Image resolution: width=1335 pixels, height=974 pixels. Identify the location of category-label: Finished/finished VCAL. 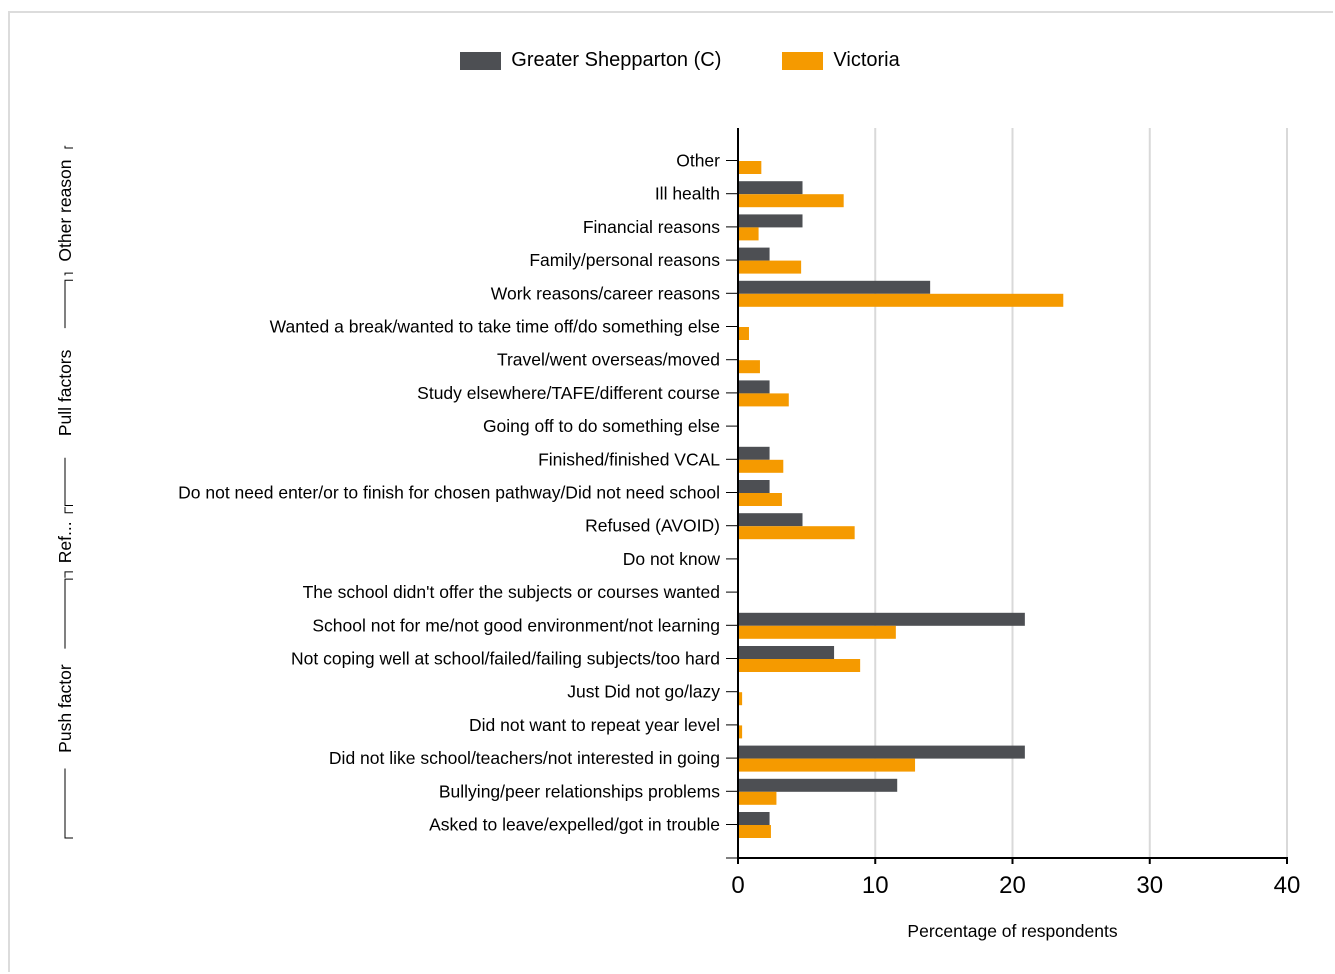
(629, 459).